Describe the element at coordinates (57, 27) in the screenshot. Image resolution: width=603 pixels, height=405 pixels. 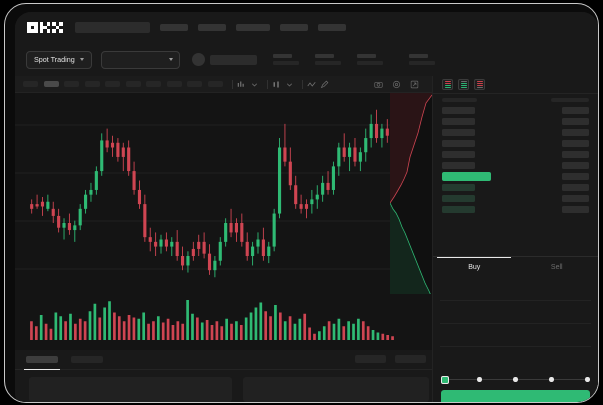
I see `logo-x-block` at that location.